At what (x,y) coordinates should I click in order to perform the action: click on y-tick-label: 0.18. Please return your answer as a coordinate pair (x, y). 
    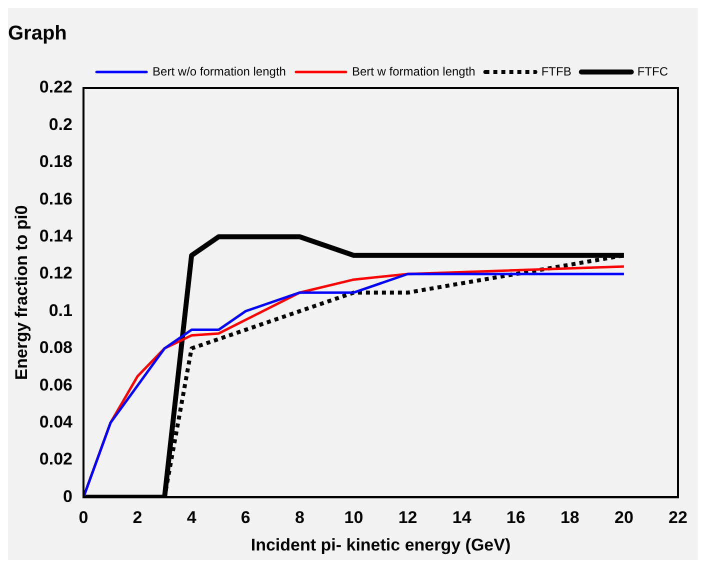
    Looking at the image, I should click on (55, 162).